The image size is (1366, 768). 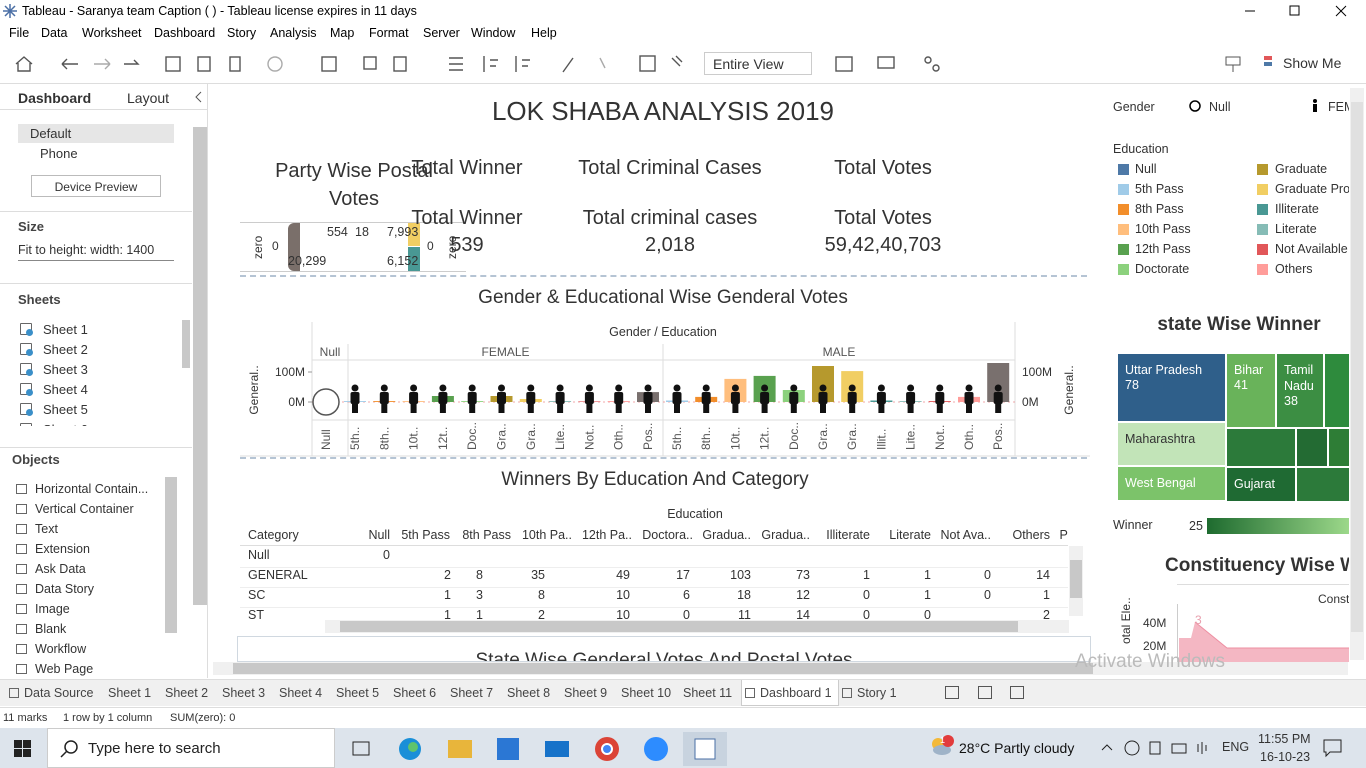 I want to click on table-cell: 2, so click(x=1046, y=614).